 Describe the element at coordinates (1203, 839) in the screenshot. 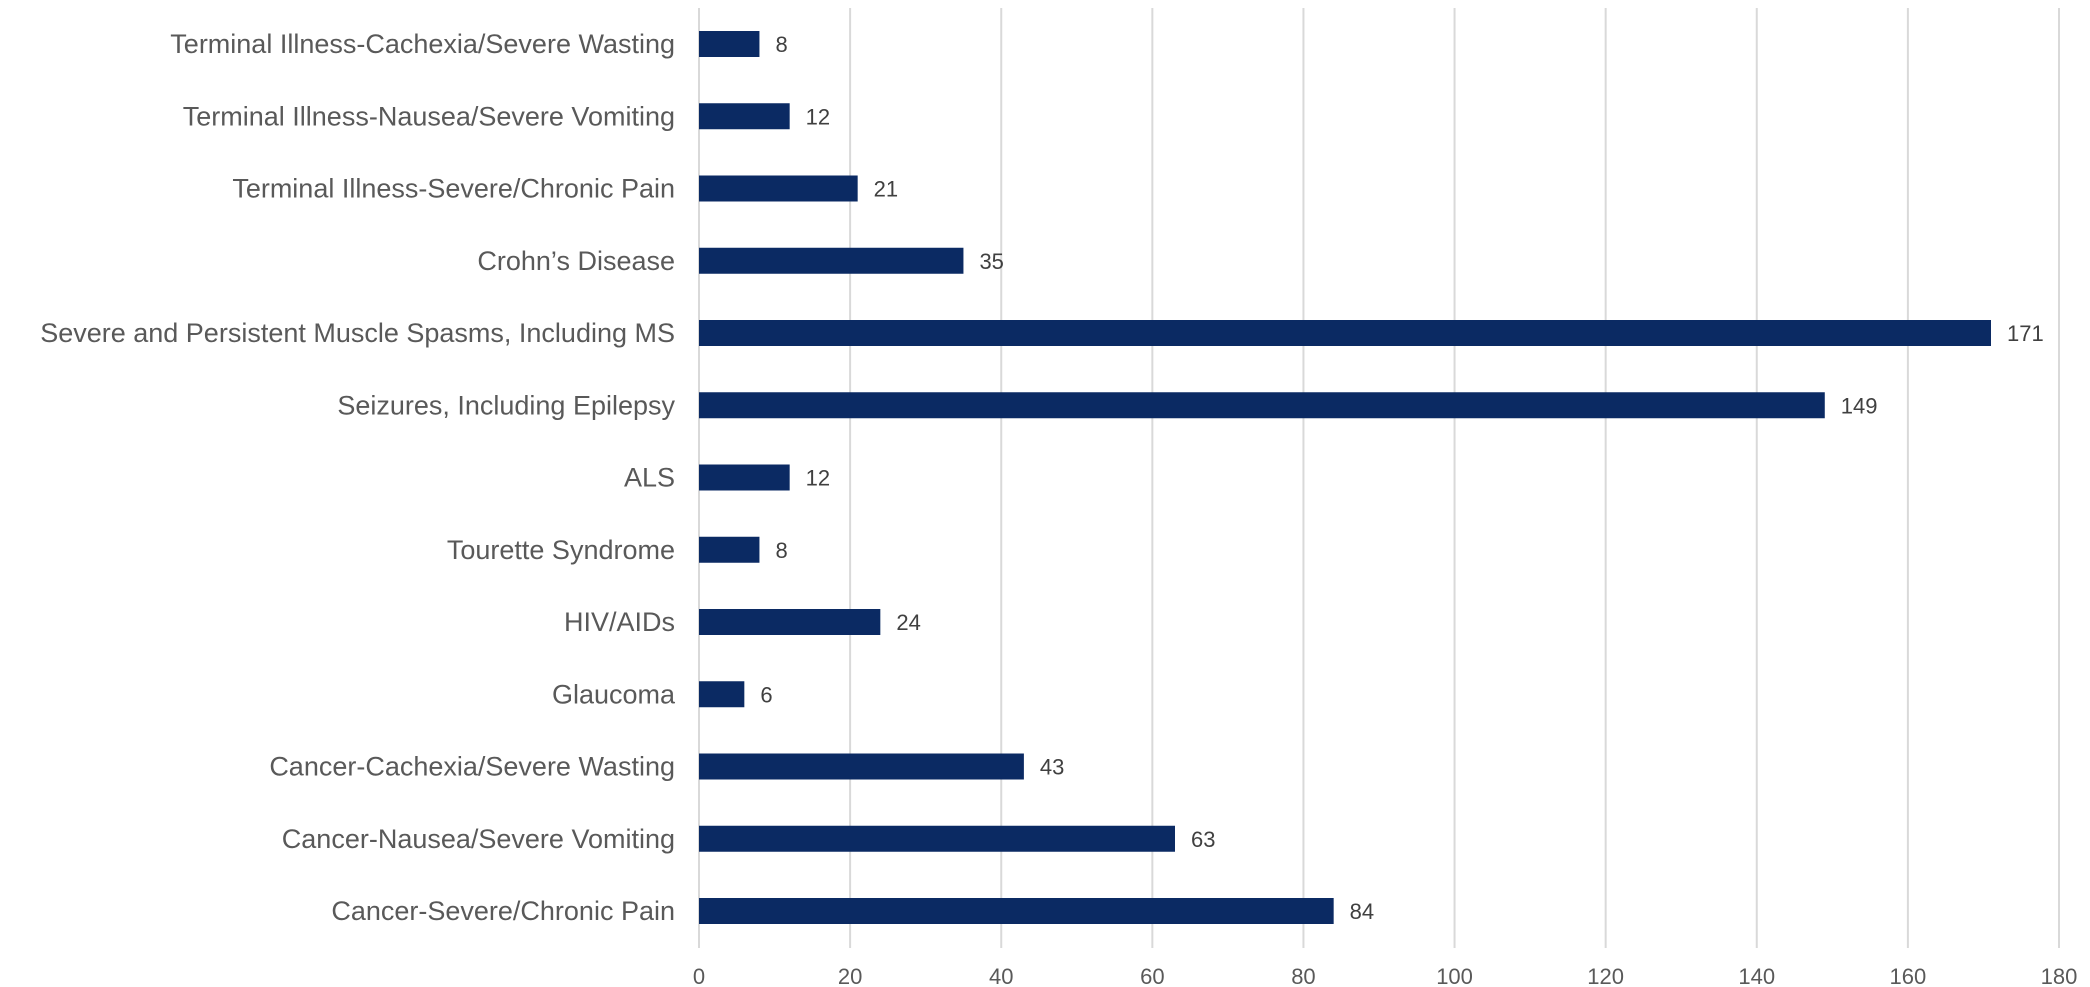

I see `data-label: 63` at that location.